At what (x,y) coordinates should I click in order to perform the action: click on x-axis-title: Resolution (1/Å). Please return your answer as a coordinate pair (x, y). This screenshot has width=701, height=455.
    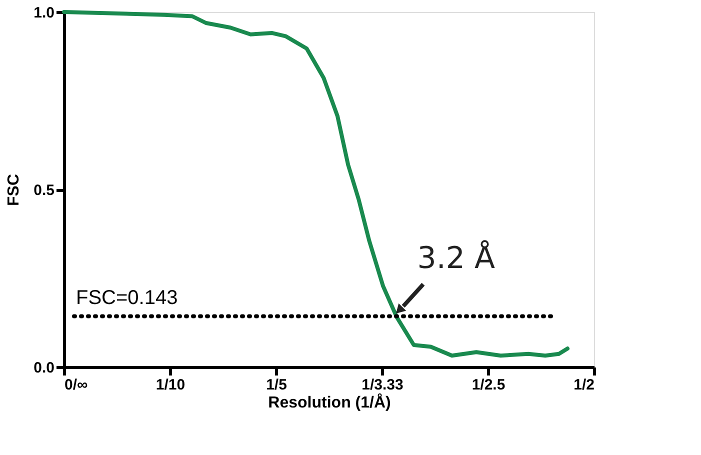
    Looking at the image, I should click on (329, 402).